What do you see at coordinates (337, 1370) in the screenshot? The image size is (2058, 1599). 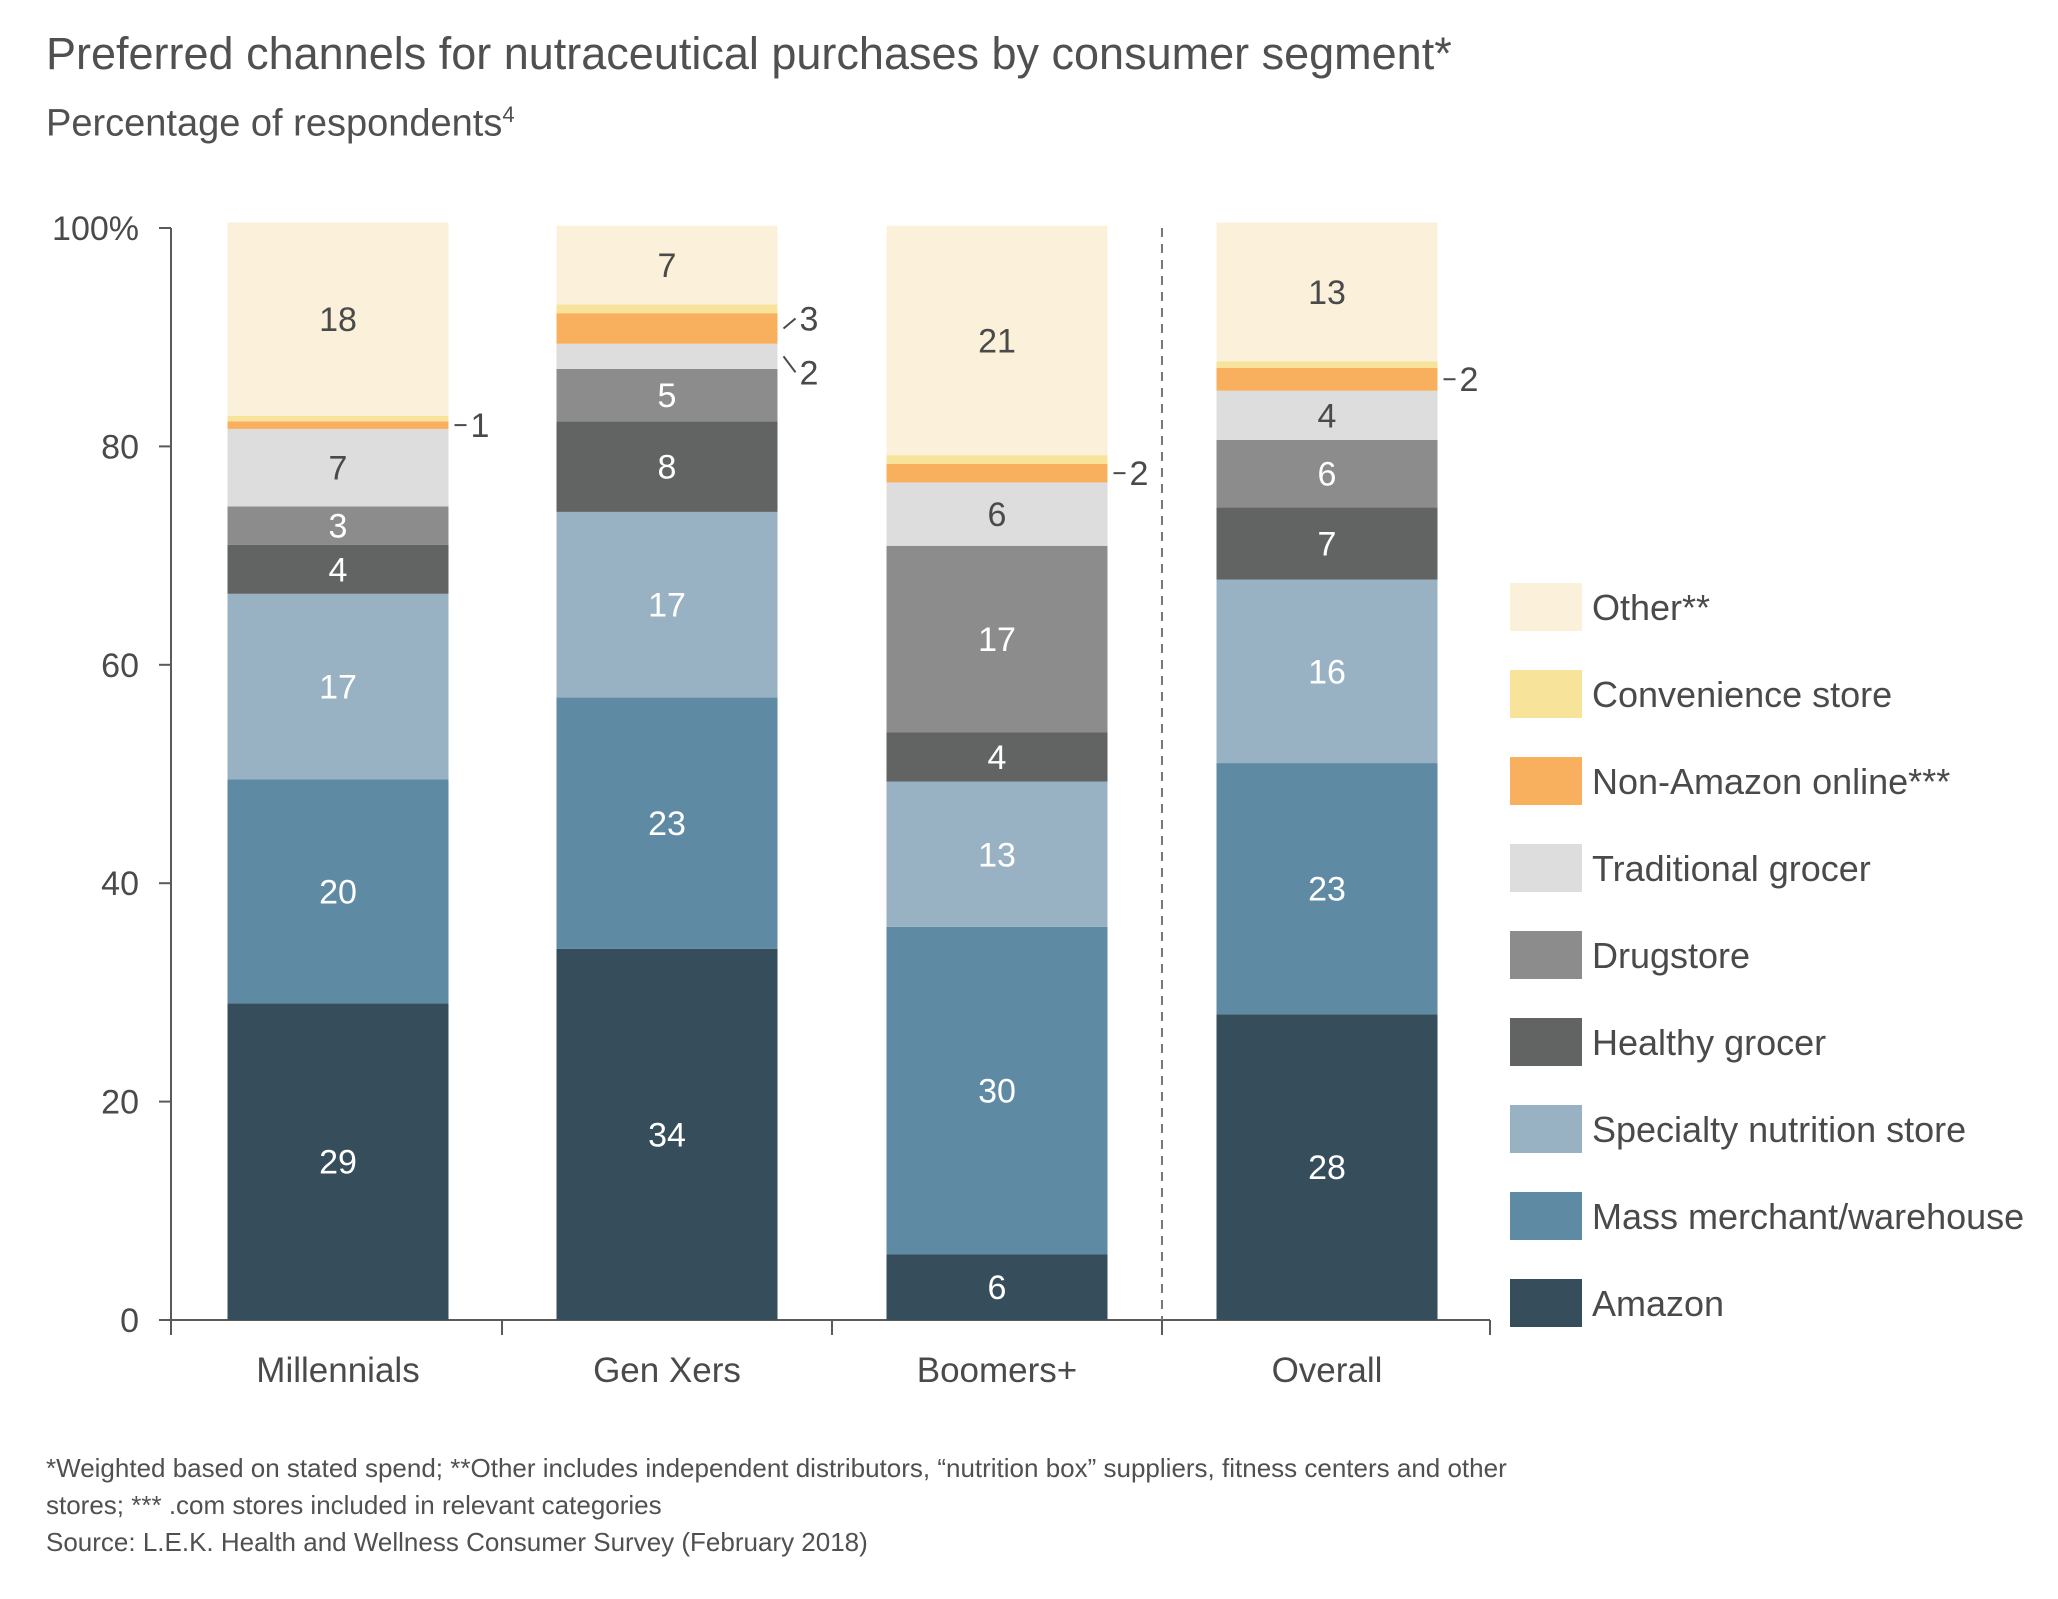 I see `x-category-label: Millennials` at bounding box center [337, 1370].